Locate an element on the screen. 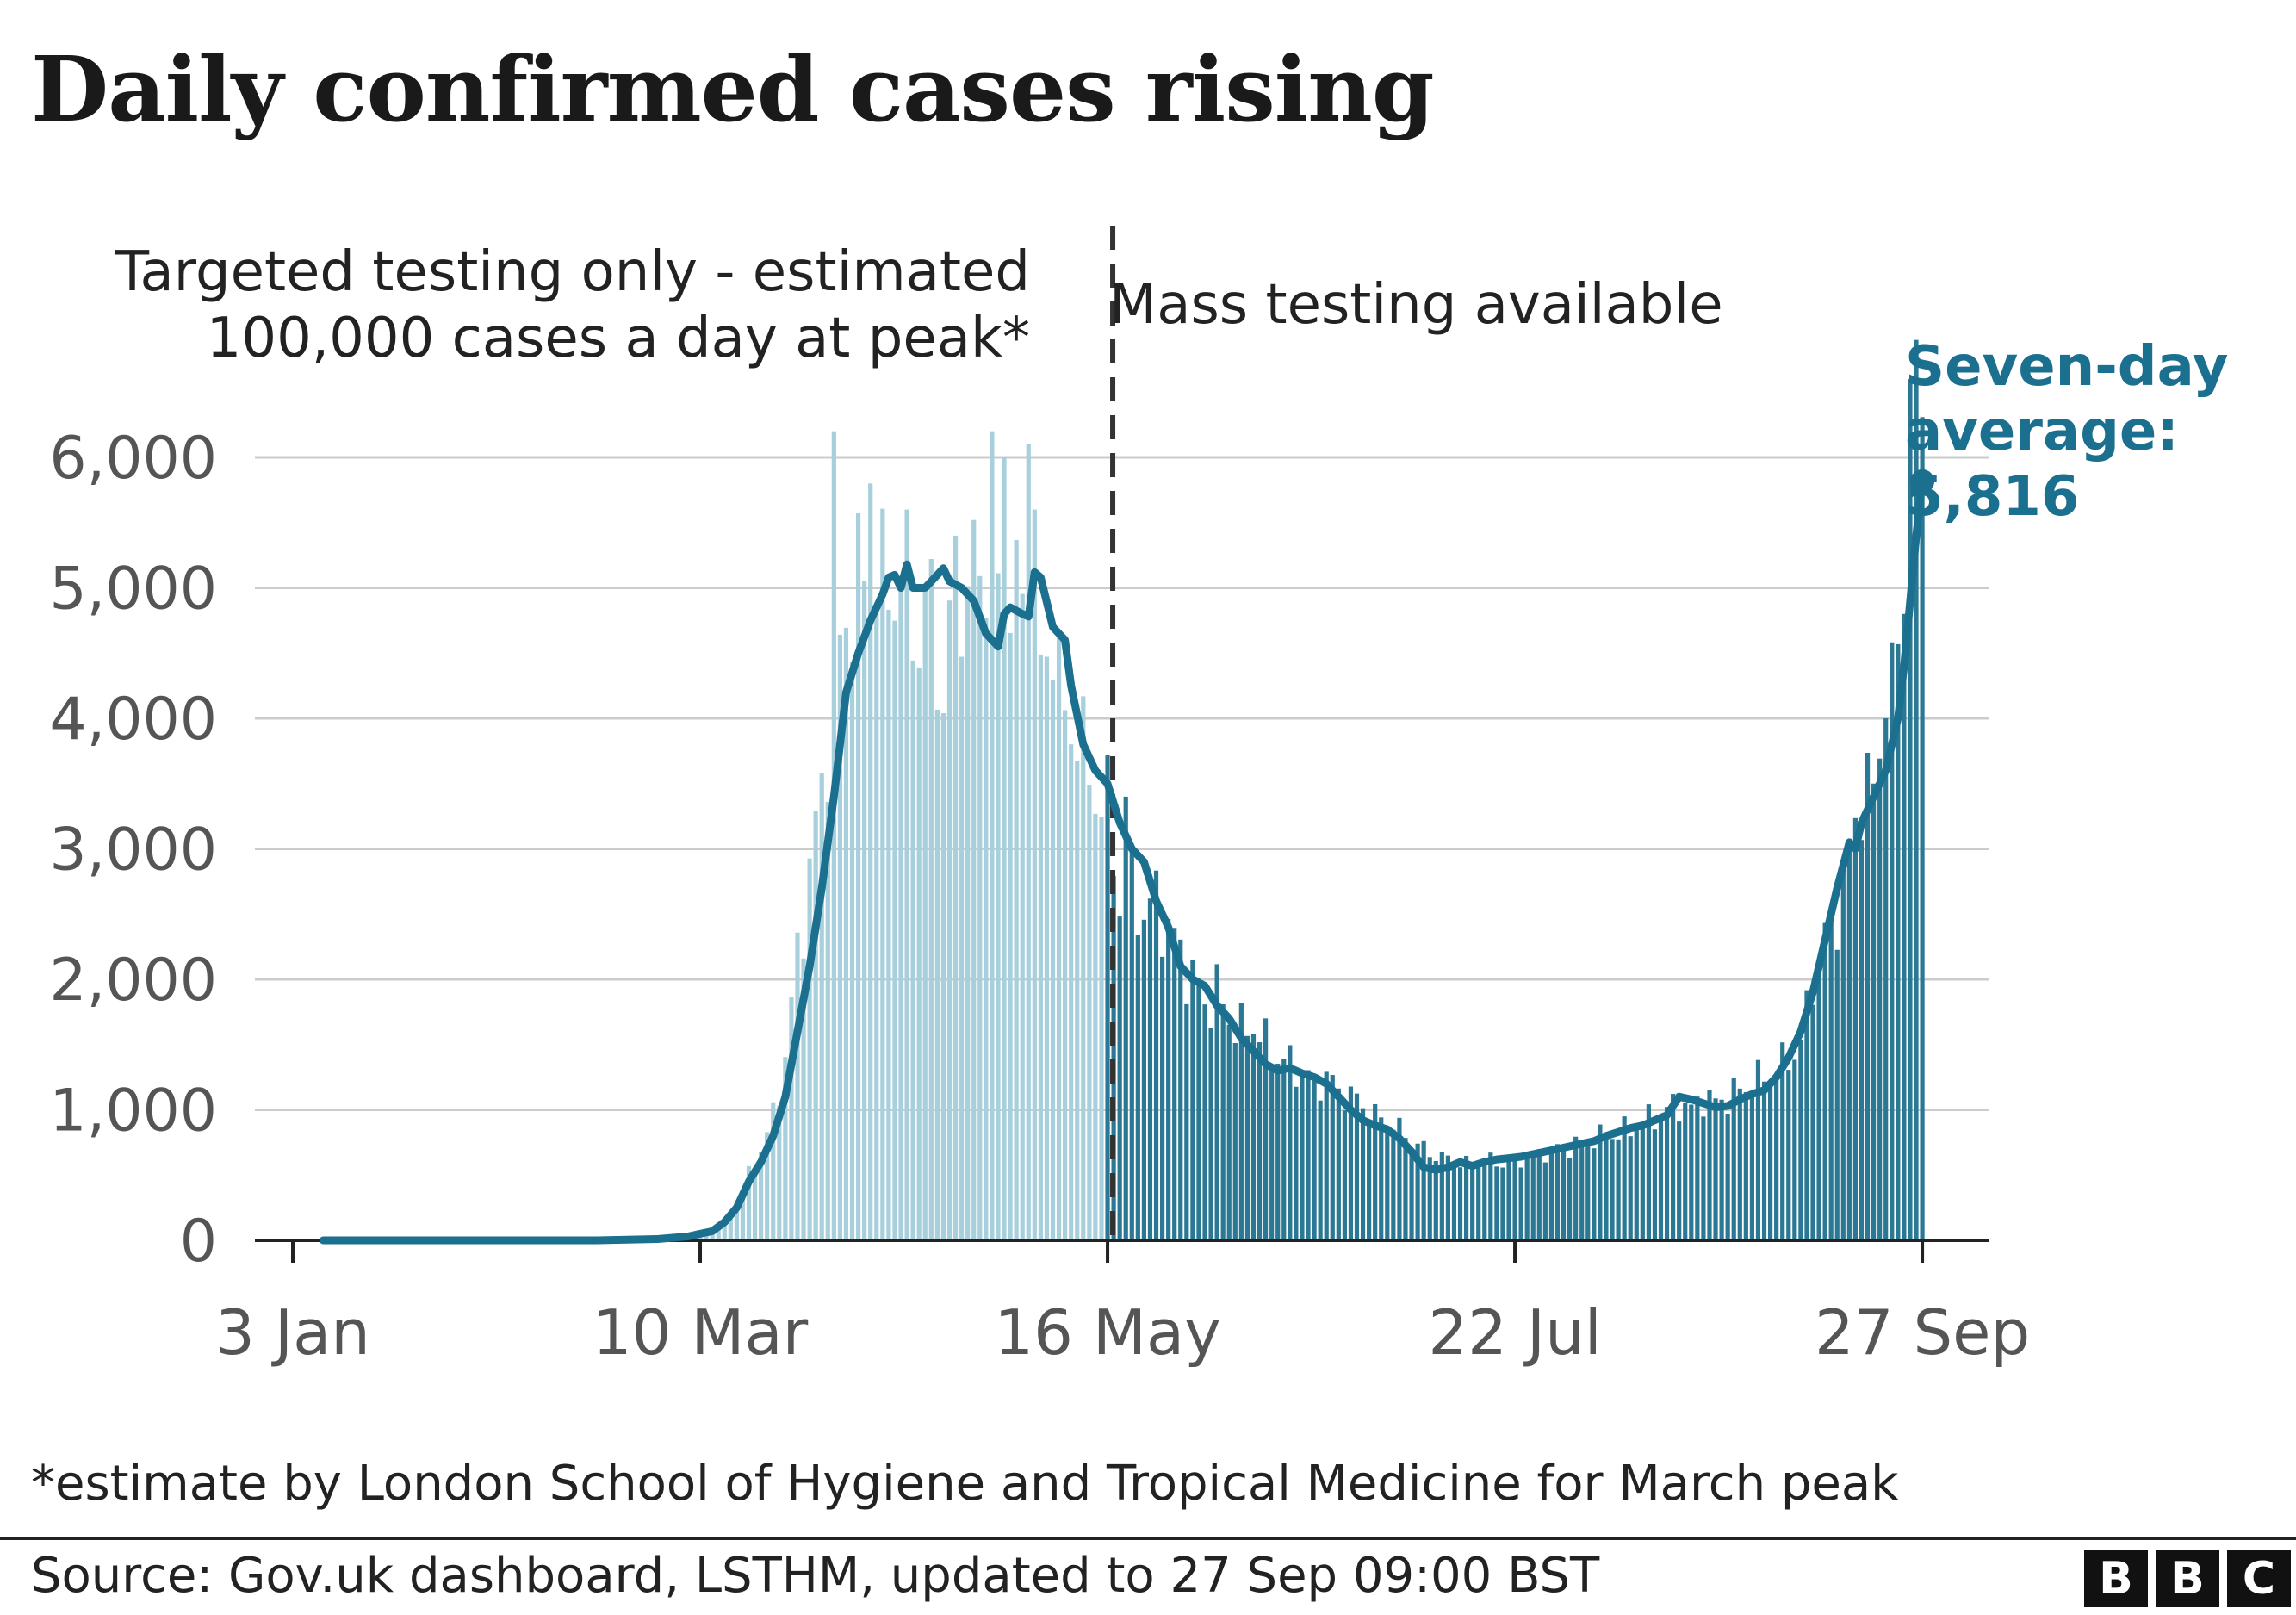 This screenshot has height=1615, width=2296. bbc-logo-letter: B is located at coordinates (2116, 1578).